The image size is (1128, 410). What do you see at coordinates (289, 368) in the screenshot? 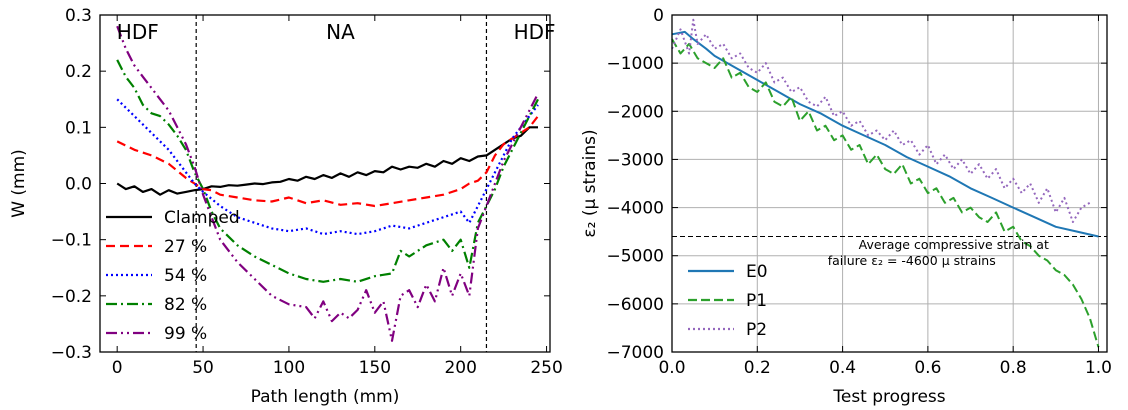
I see `x-tick-label: 100` at bounding box center [289, 368].